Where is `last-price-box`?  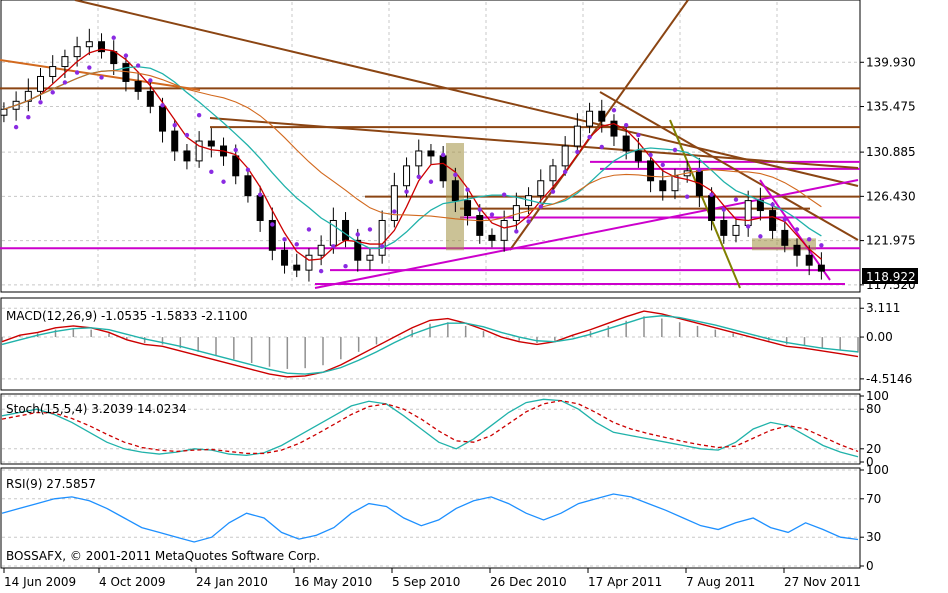 last-price-box is located at coordinates (890, 276).